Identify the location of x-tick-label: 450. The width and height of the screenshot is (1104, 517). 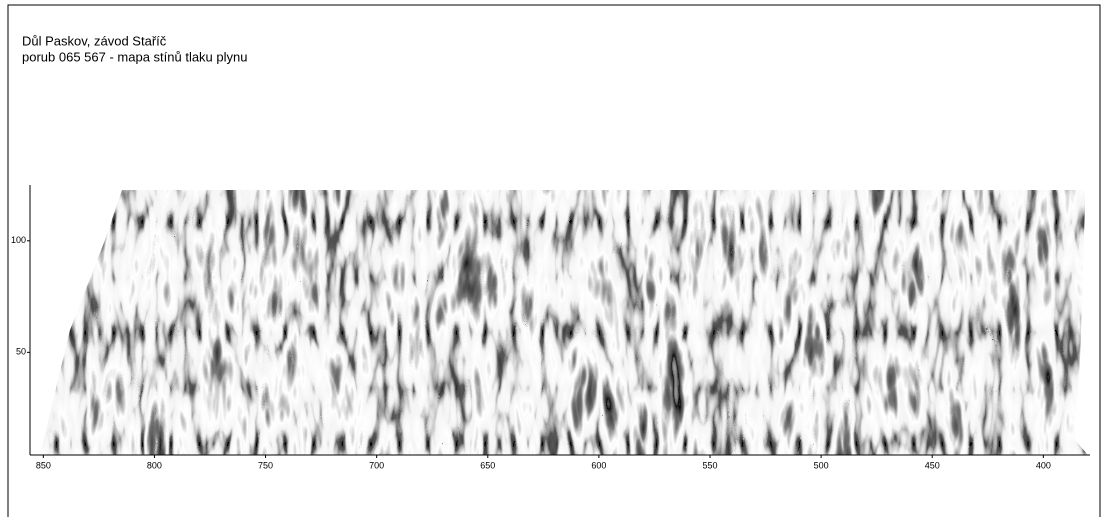
(932, 465).